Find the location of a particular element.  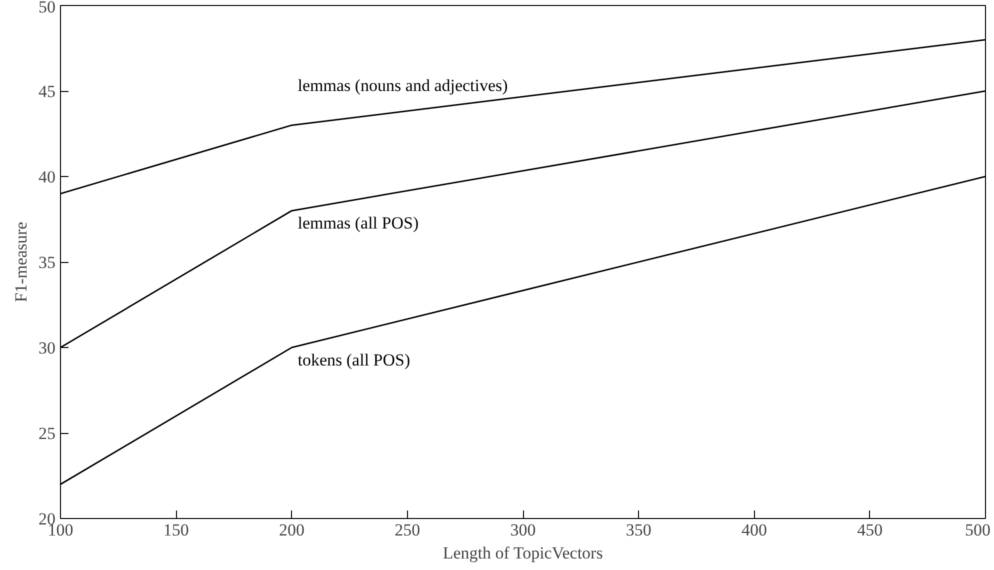

x-tick-label: 300 is located at coordinates (523, 530).